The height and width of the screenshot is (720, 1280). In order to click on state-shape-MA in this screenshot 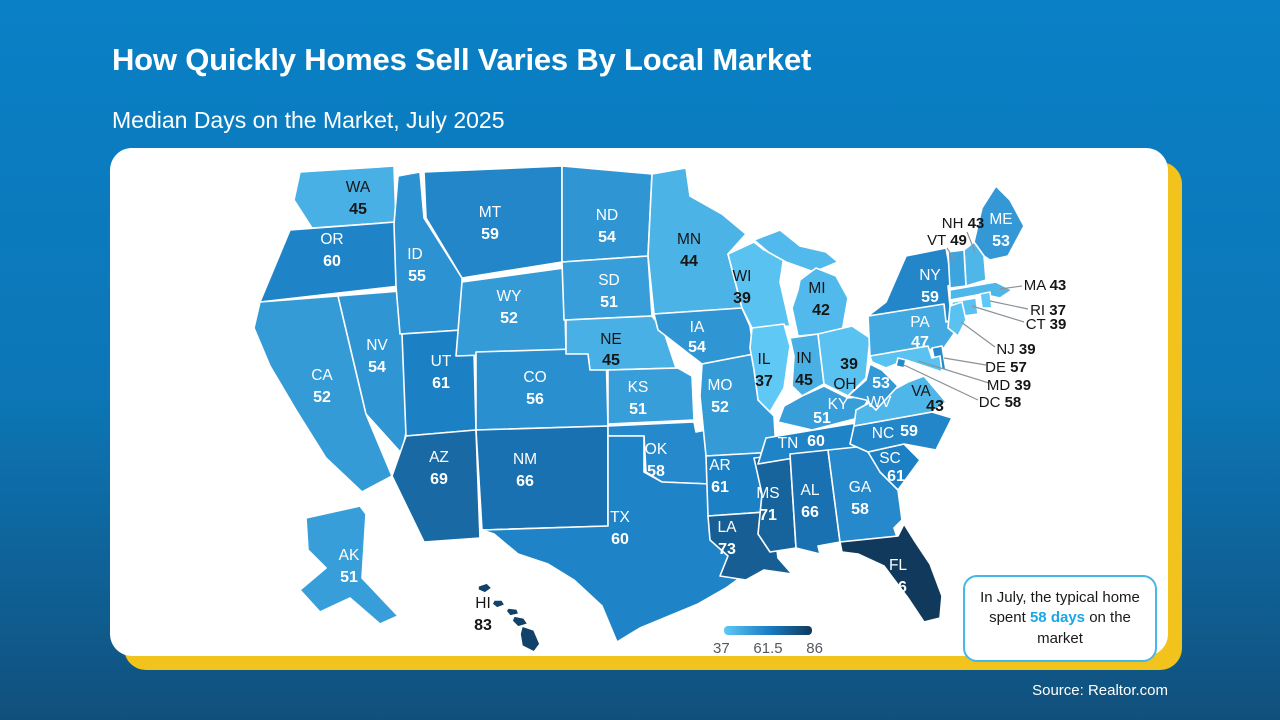, I will do `click(981, 291)`.